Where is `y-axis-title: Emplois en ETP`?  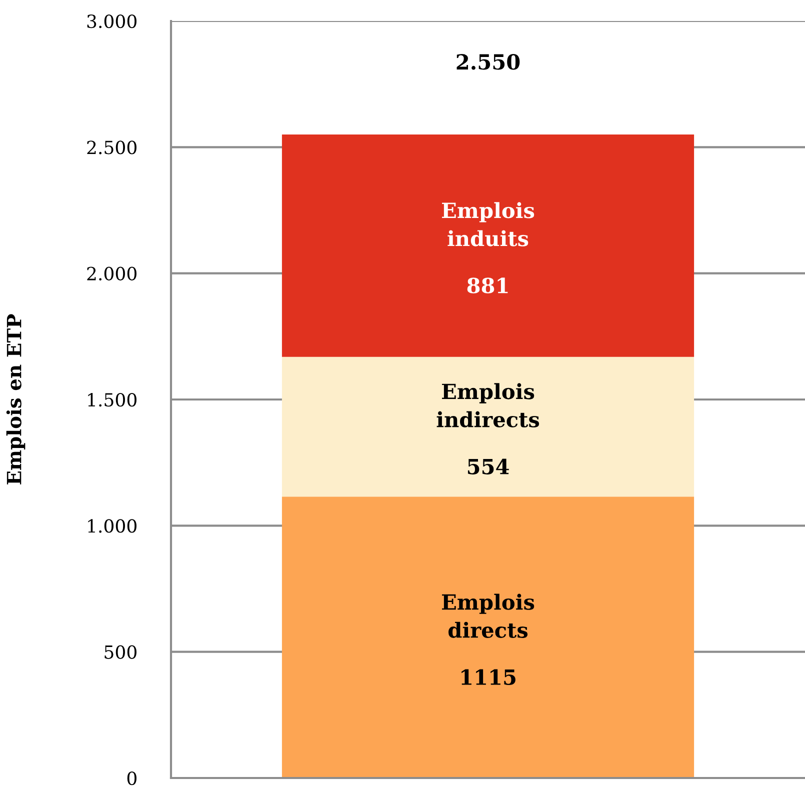
y-axis-title: Emplois en ETP is located at coordinates (16, 399).